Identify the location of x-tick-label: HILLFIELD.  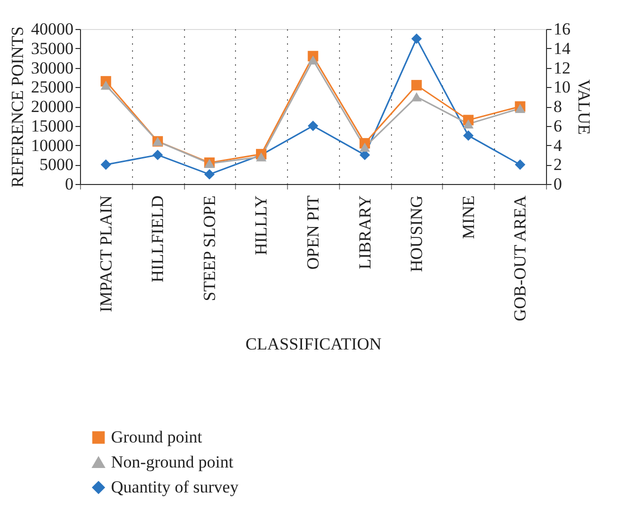
(158, 239).